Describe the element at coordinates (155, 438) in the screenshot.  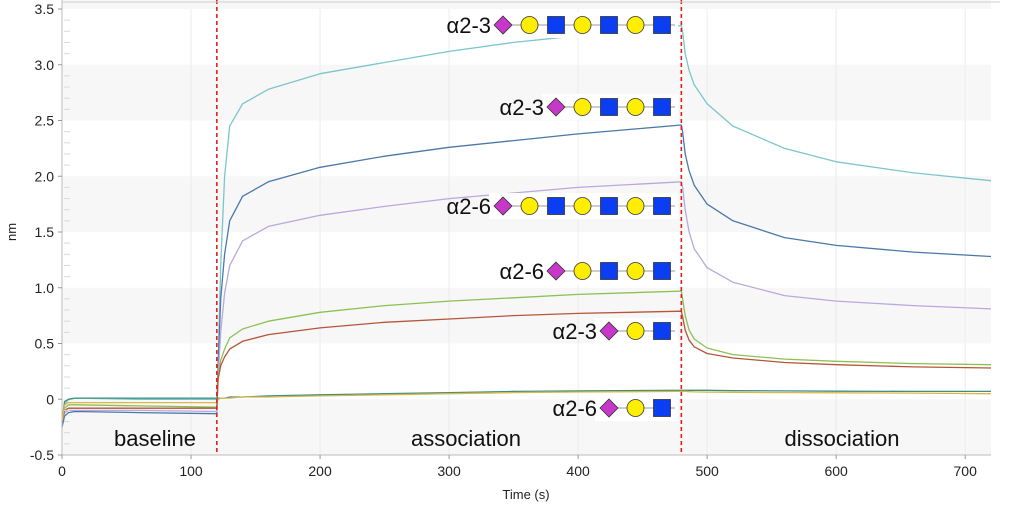
I see `phase-label-baseline: baseline` at that location.